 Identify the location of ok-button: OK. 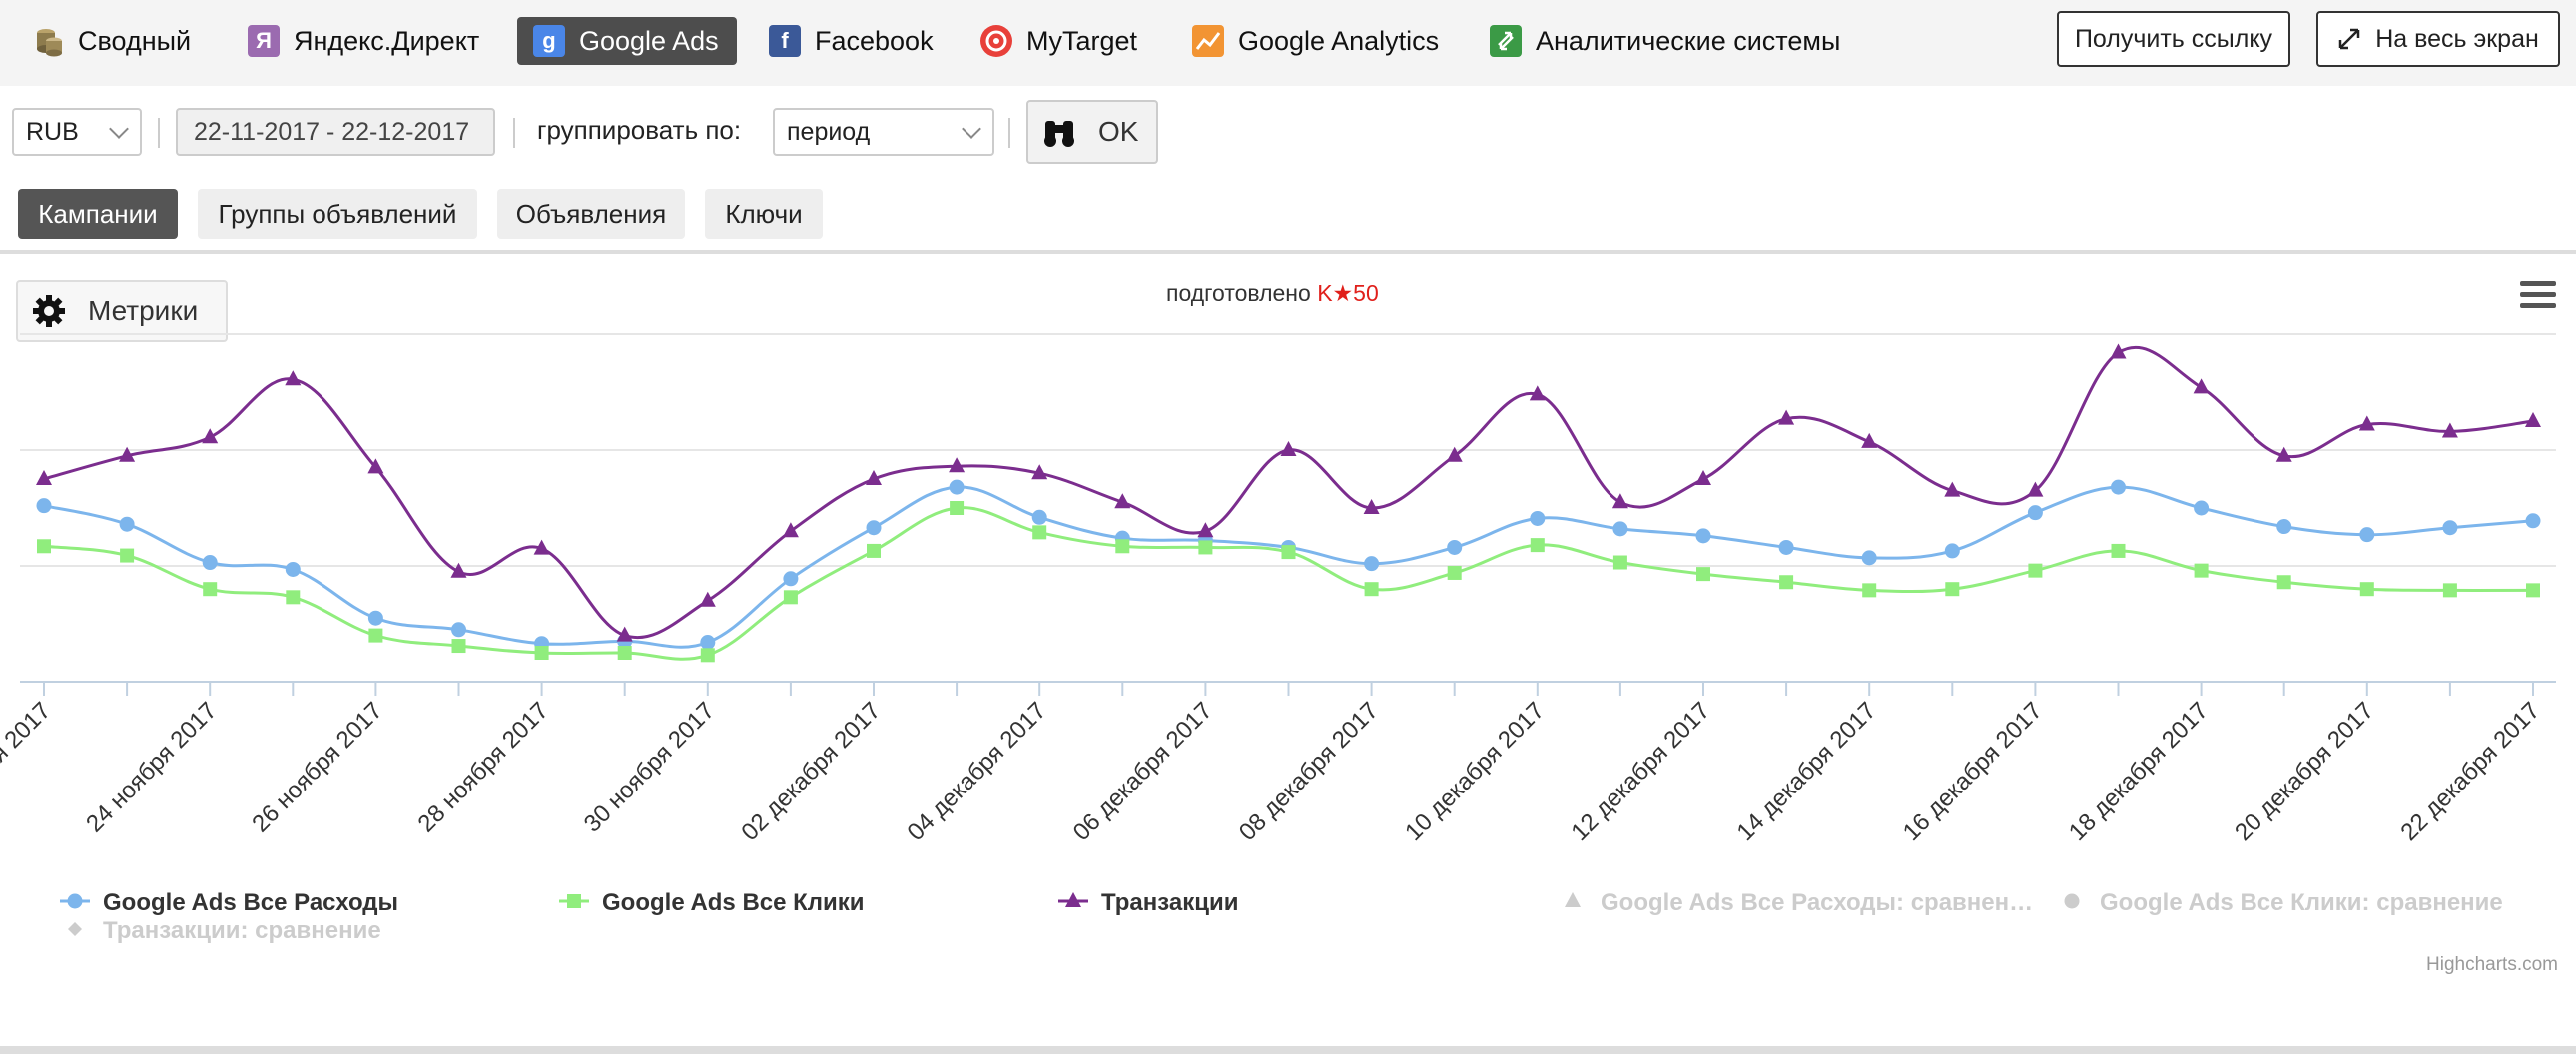
(1092, 132).